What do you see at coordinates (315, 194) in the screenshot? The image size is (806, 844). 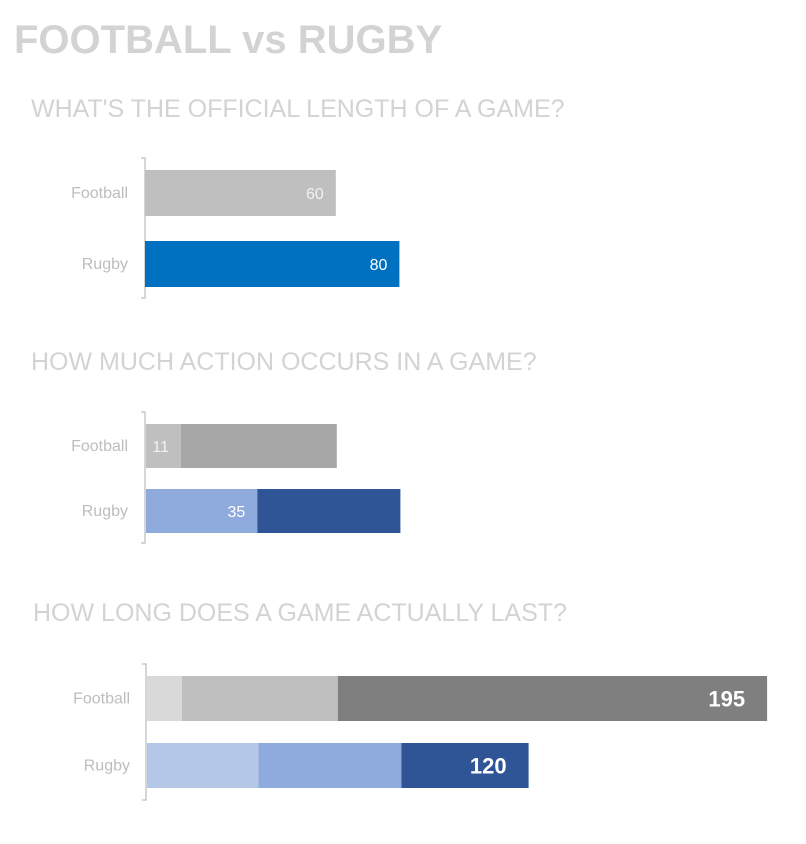 I see `data-label: 60` at bounding box center [315, 194].